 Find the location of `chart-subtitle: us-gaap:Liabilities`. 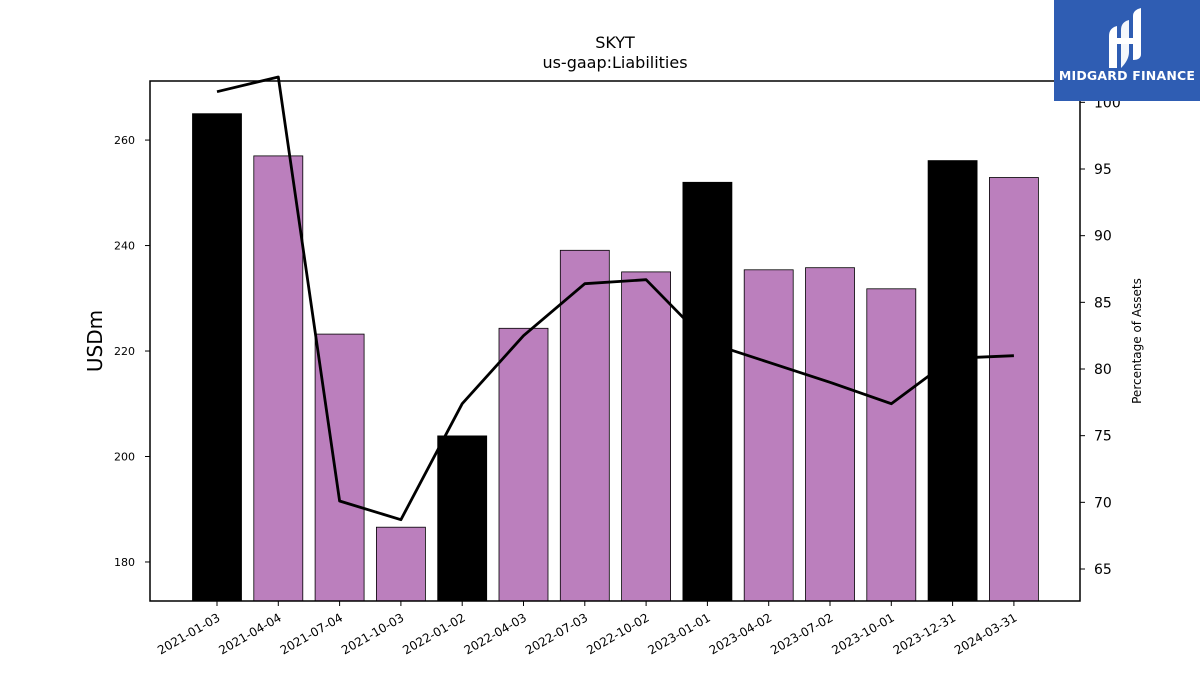

chart-subtitle: us-gaap:Liabilities is located at coordinates (614, 62).